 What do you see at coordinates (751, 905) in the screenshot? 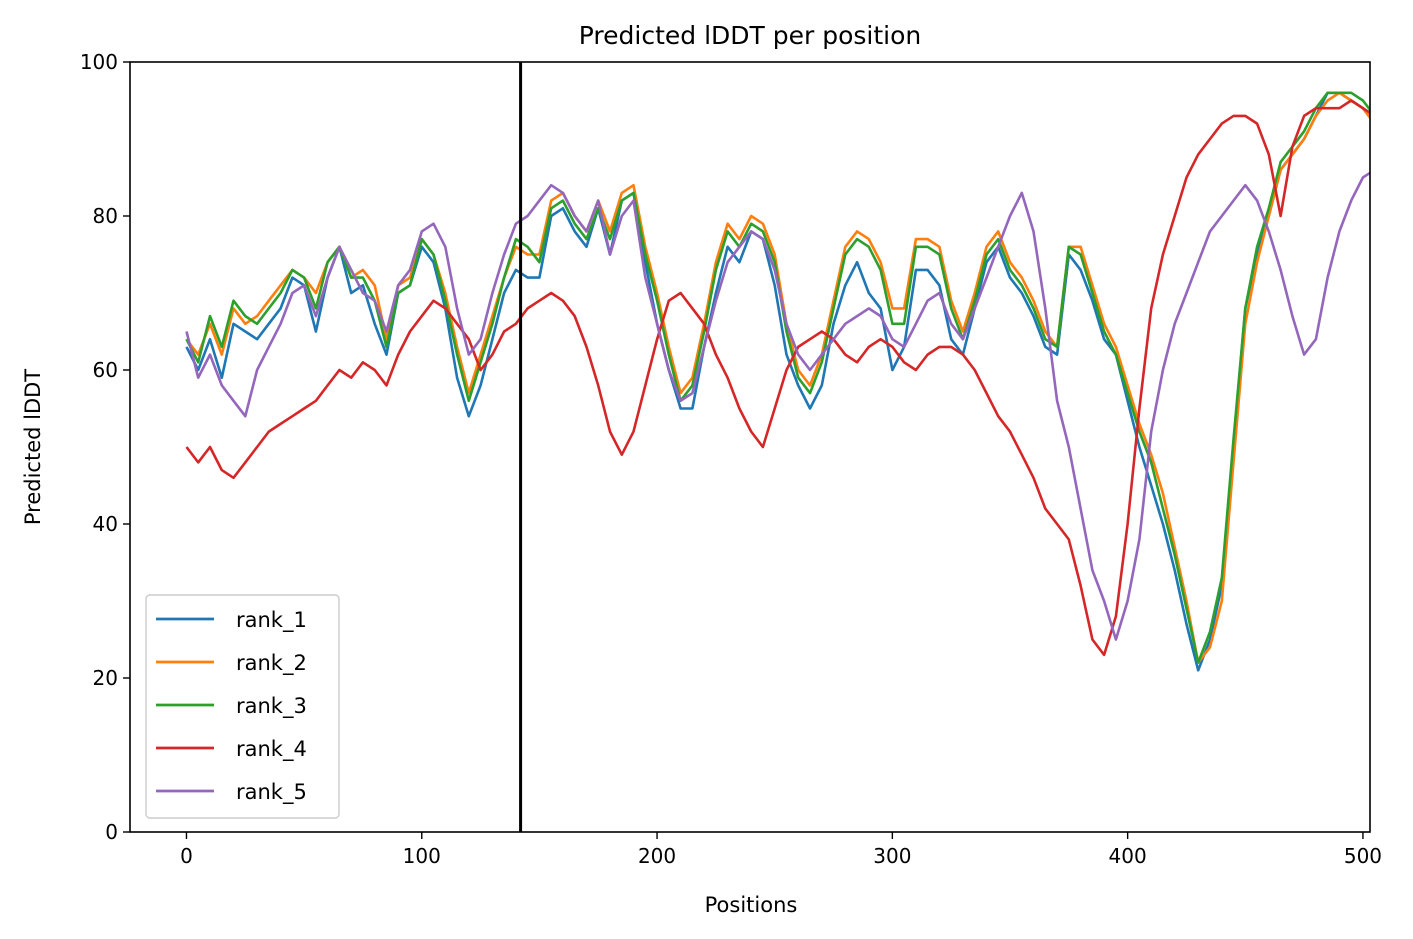
I see `x-axis-title: Positions` at bounding box center [751, 905].